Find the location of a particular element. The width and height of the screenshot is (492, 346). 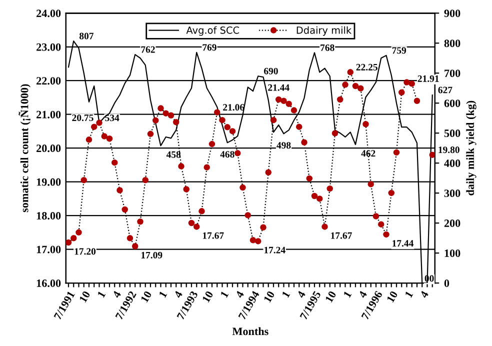

legend-label: Avg.of SCC is located at coordinates (212, 31).